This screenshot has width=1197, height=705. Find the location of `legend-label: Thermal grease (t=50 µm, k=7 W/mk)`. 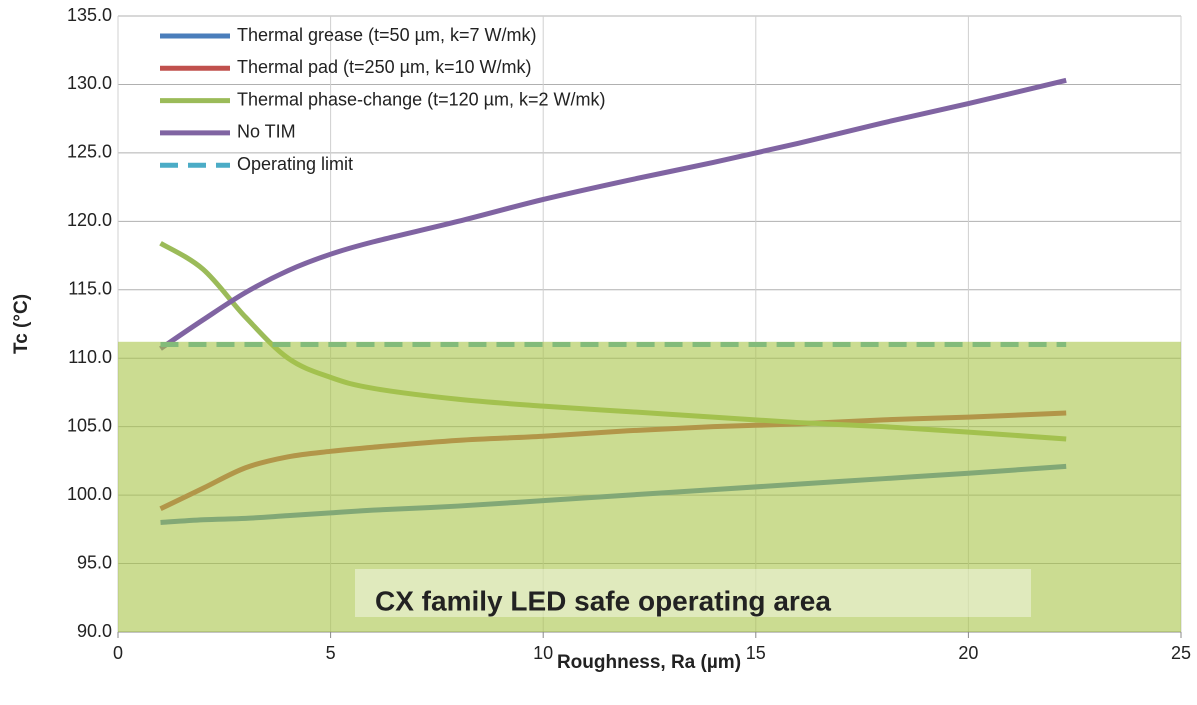

legend-label: Thermal grease (t=50 µm, k=7 W/mk) is located at coordinates (386, 35).